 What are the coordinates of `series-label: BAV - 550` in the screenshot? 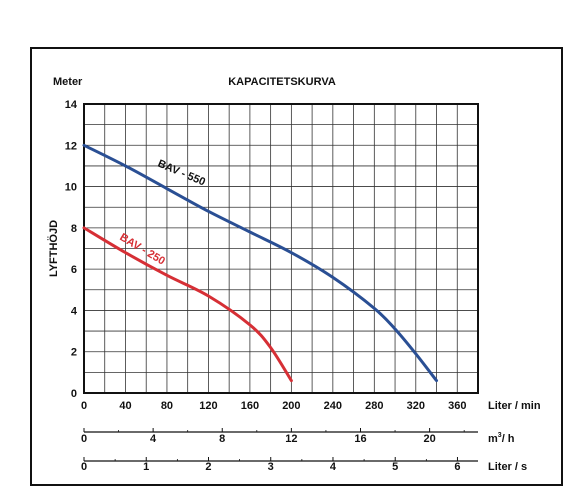 It's located at (181, 173).